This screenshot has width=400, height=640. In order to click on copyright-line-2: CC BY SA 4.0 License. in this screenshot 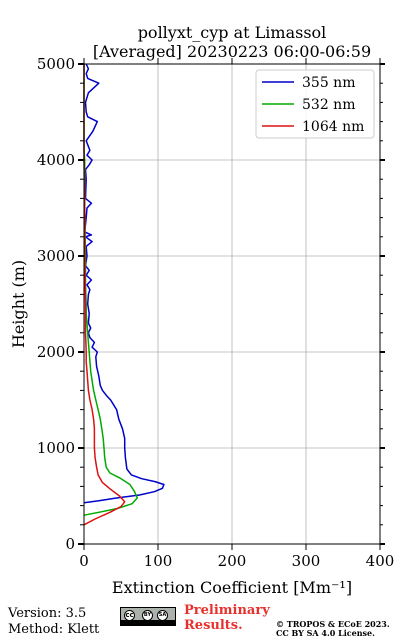, I will do `click(325, 633)`.